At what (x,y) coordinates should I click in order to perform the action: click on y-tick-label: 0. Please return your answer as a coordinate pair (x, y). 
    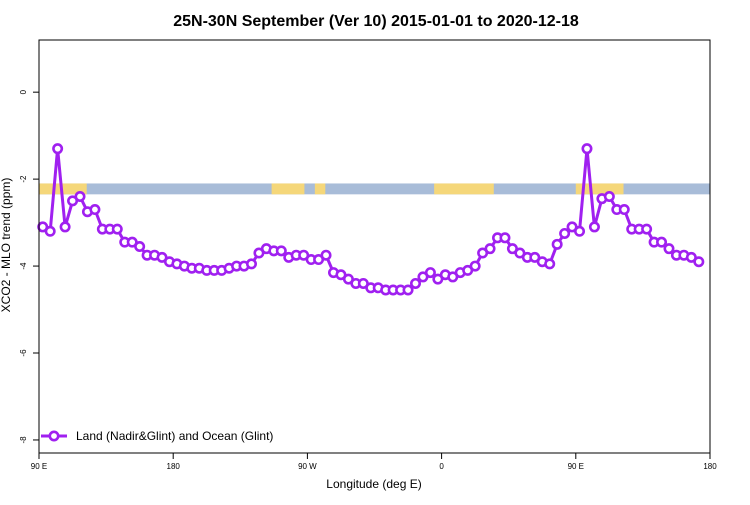
    Looking at the image, I should click on (23, 91).